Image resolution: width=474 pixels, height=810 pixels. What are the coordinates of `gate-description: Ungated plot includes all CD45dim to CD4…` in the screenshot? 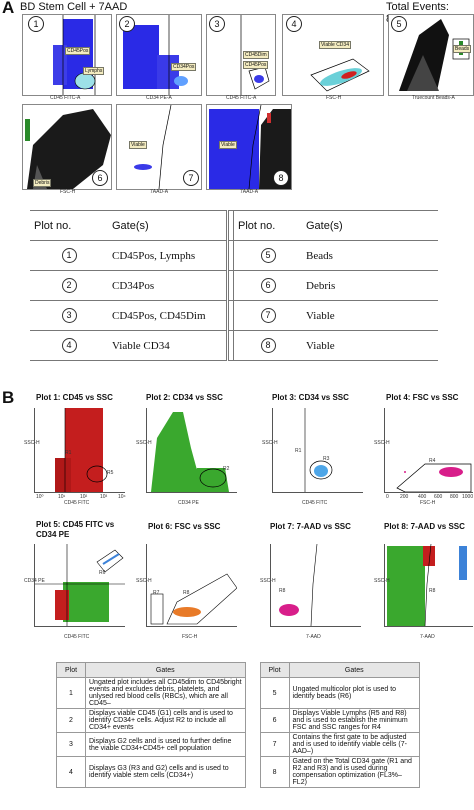 It's located at (165, 693).